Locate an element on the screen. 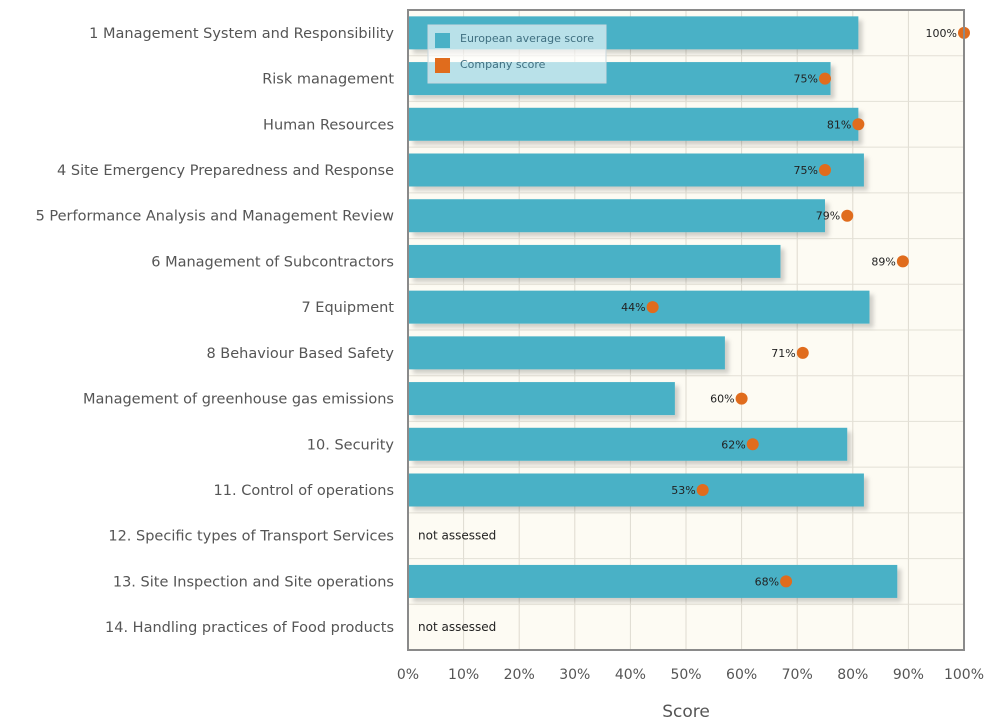 The image size is (986, 719). x-tick-label: 50% is located at coordinates (685, 675).